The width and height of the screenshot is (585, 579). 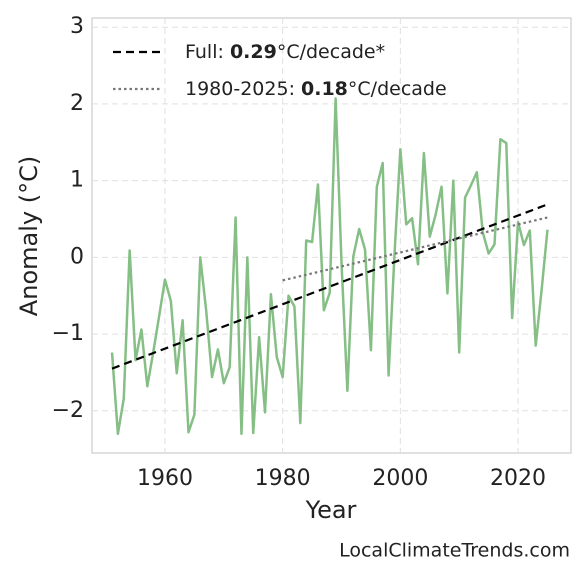 What do you see at coordinates (29, 236) in the screenshot?
I see `y-axis-label: Anomaly (°C)` at bounding box center [29, 236].